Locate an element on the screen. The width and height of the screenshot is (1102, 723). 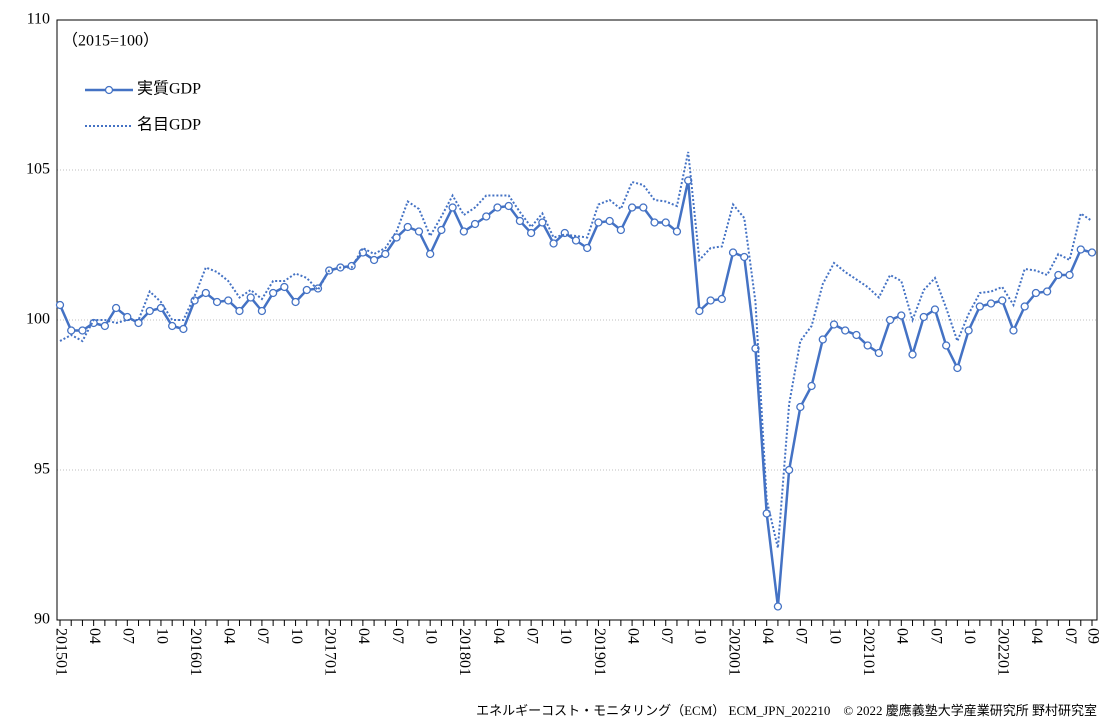
y-tick-label: 90 is located at coordinates (42, 619).